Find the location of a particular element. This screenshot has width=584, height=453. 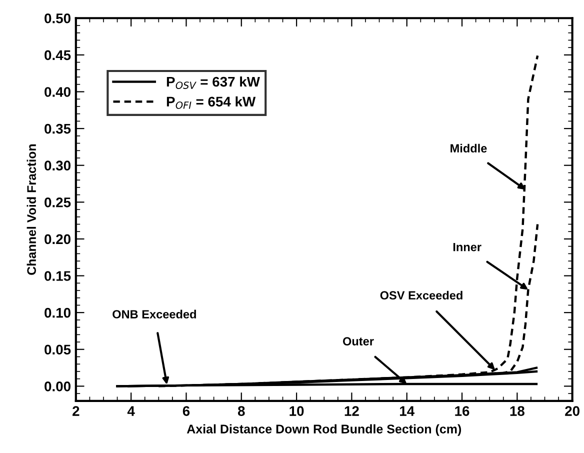

x-tick-label: 6 is located at coordinates (186, 411).